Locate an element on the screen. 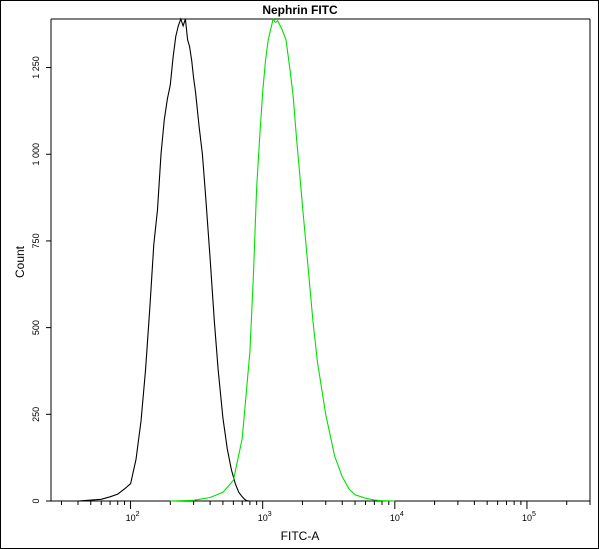 The image size is (599, 549). chart-title: Nephrin FITC is located at coordinates (300, 10).